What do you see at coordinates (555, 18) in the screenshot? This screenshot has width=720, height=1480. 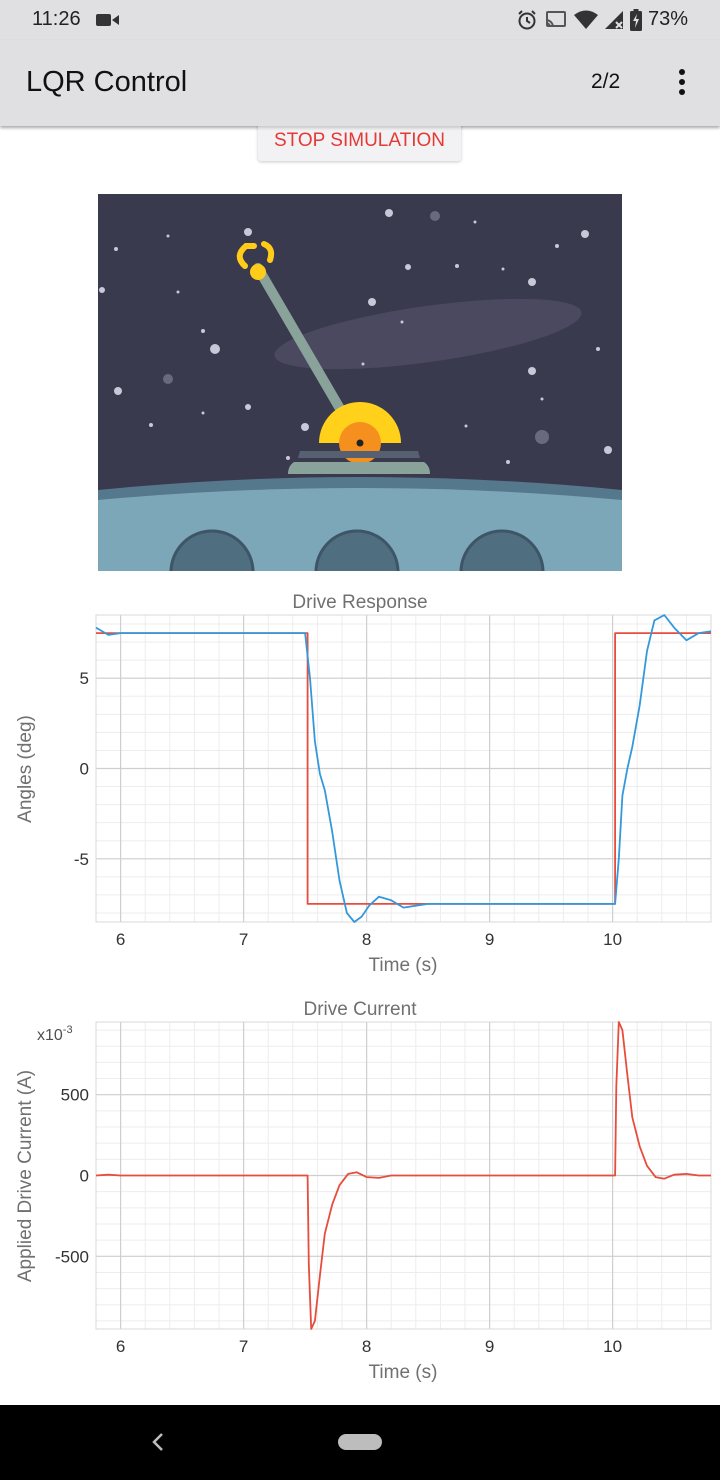 I see `cast-icon` at bounding box center [555, 18].